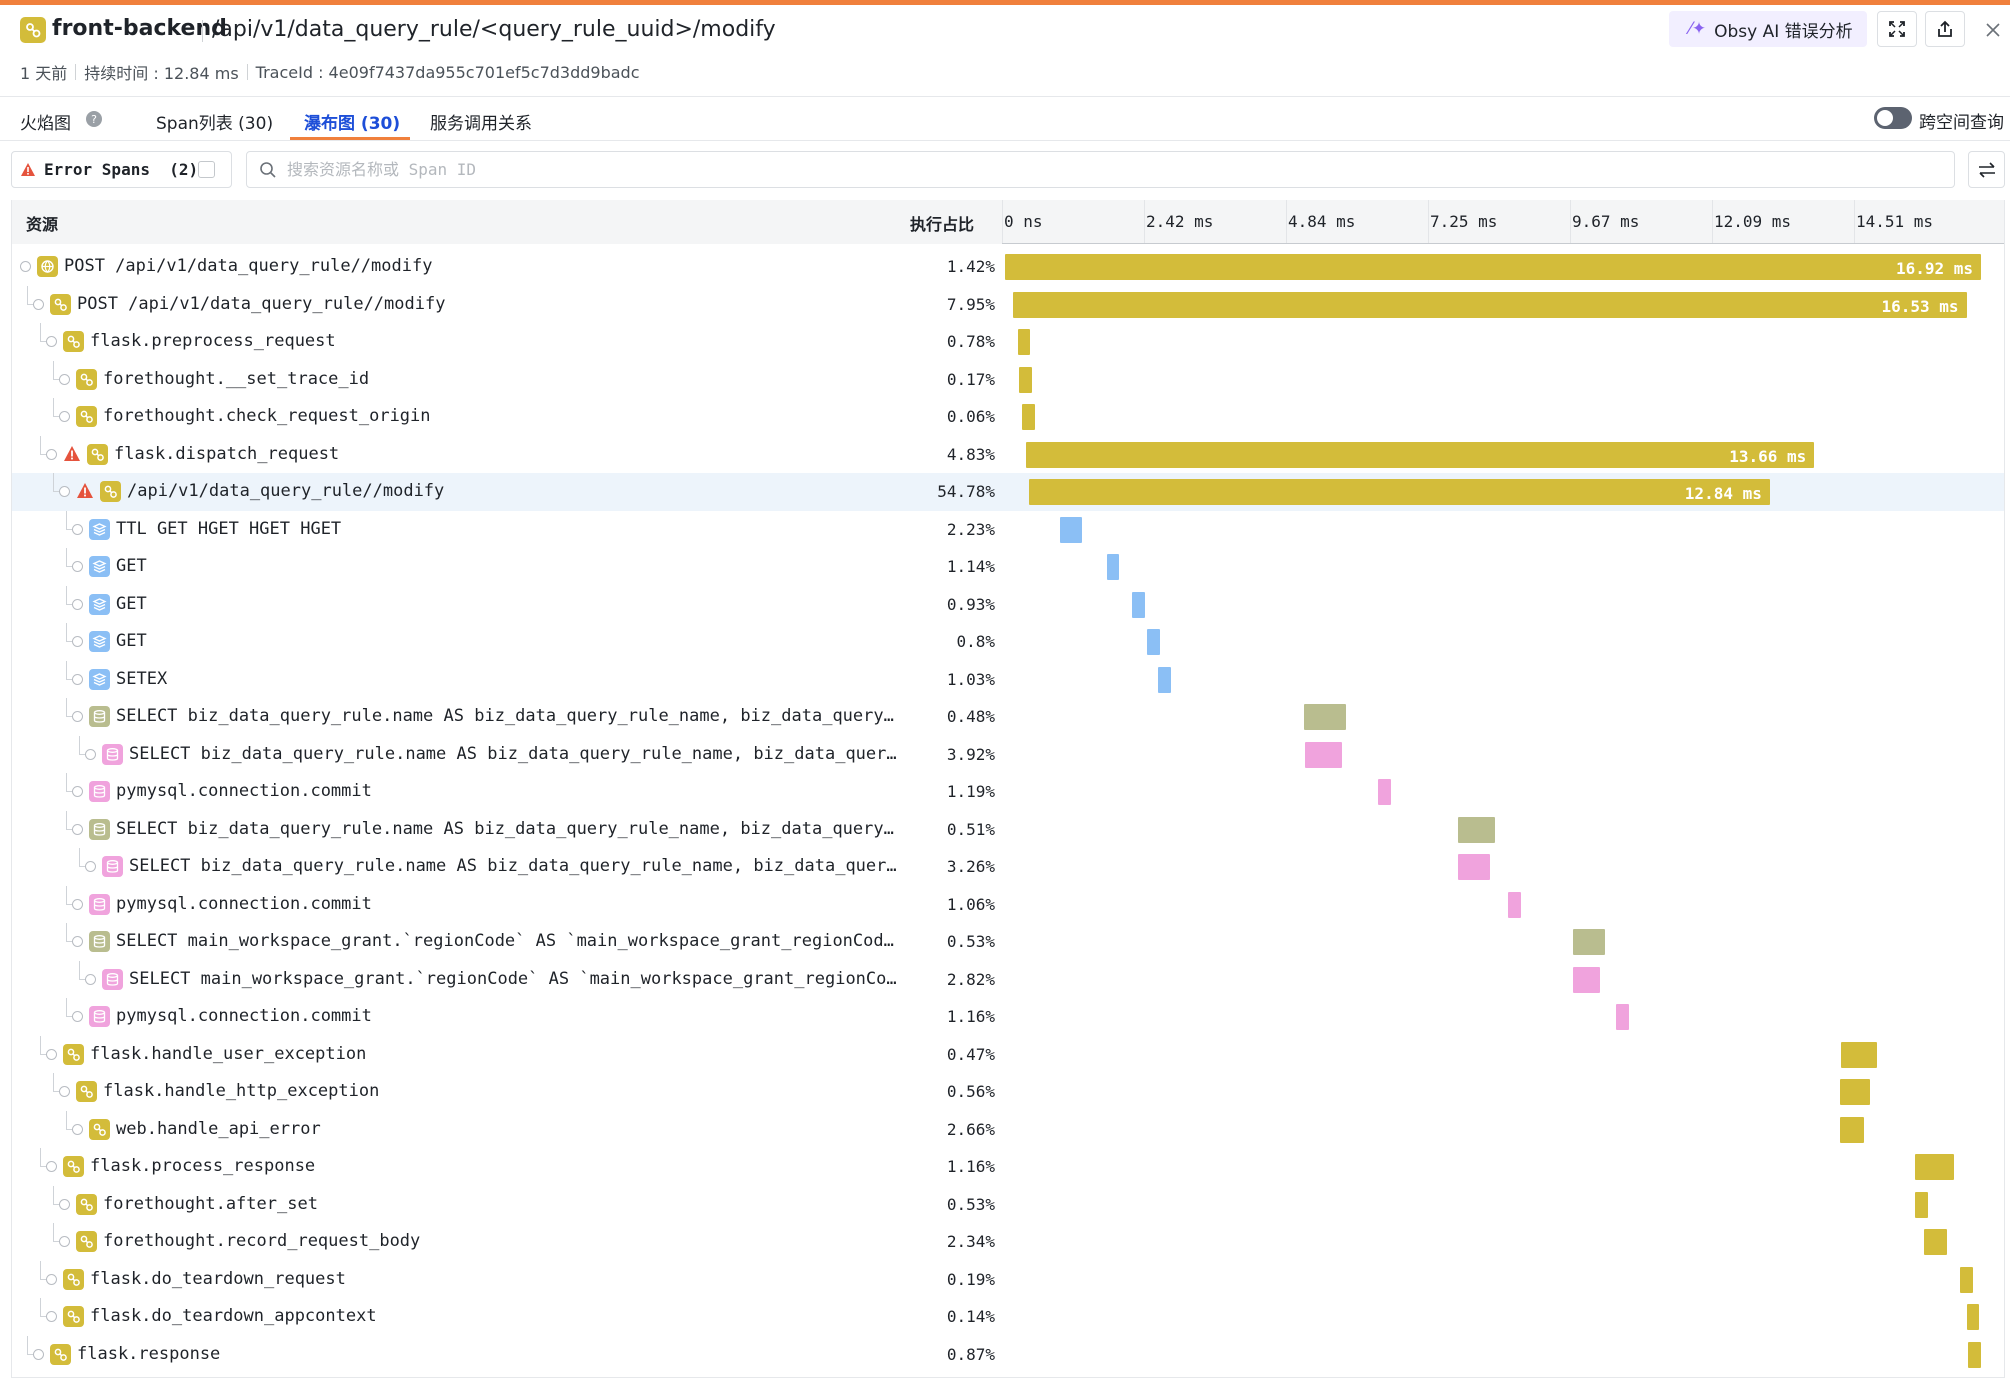 Image resolution: width=2010 pixels, height=1388 pixels. What do you see at coordinates (1008, 604) in the screenshot?
I see `span-row: GET 0.93%` at bounding box center [1008, 604].